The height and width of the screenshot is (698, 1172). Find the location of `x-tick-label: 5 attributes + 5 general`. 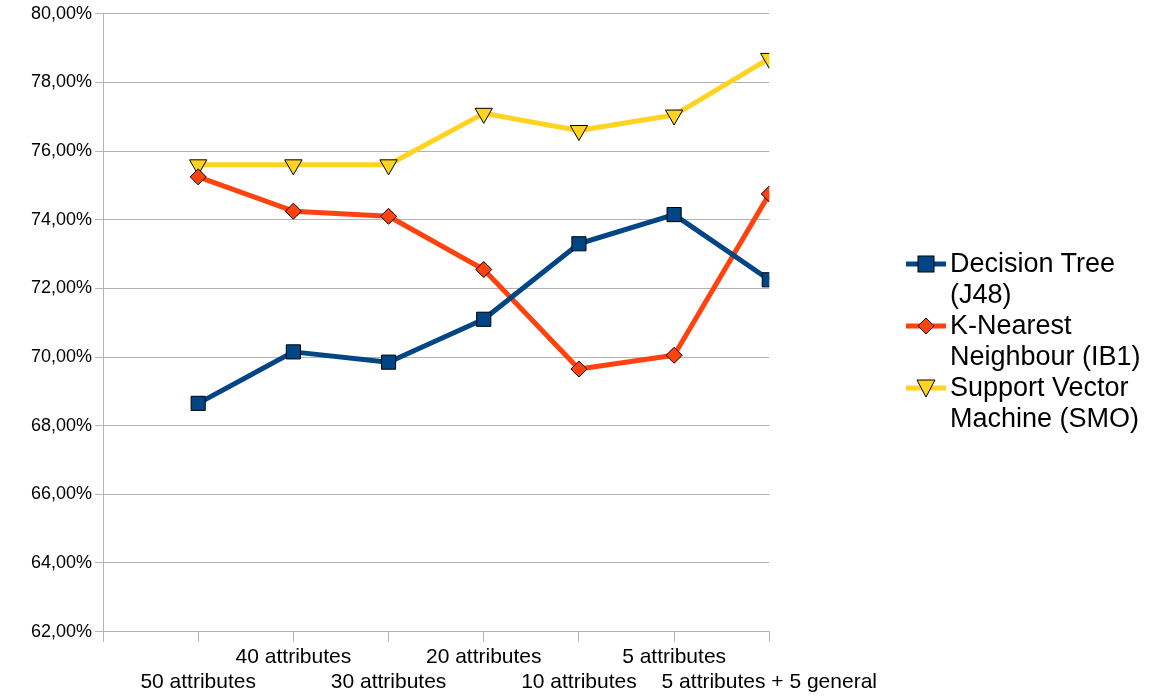

x-tick-label: 5 attributes + 5 general is located at coordinates (769, 681).